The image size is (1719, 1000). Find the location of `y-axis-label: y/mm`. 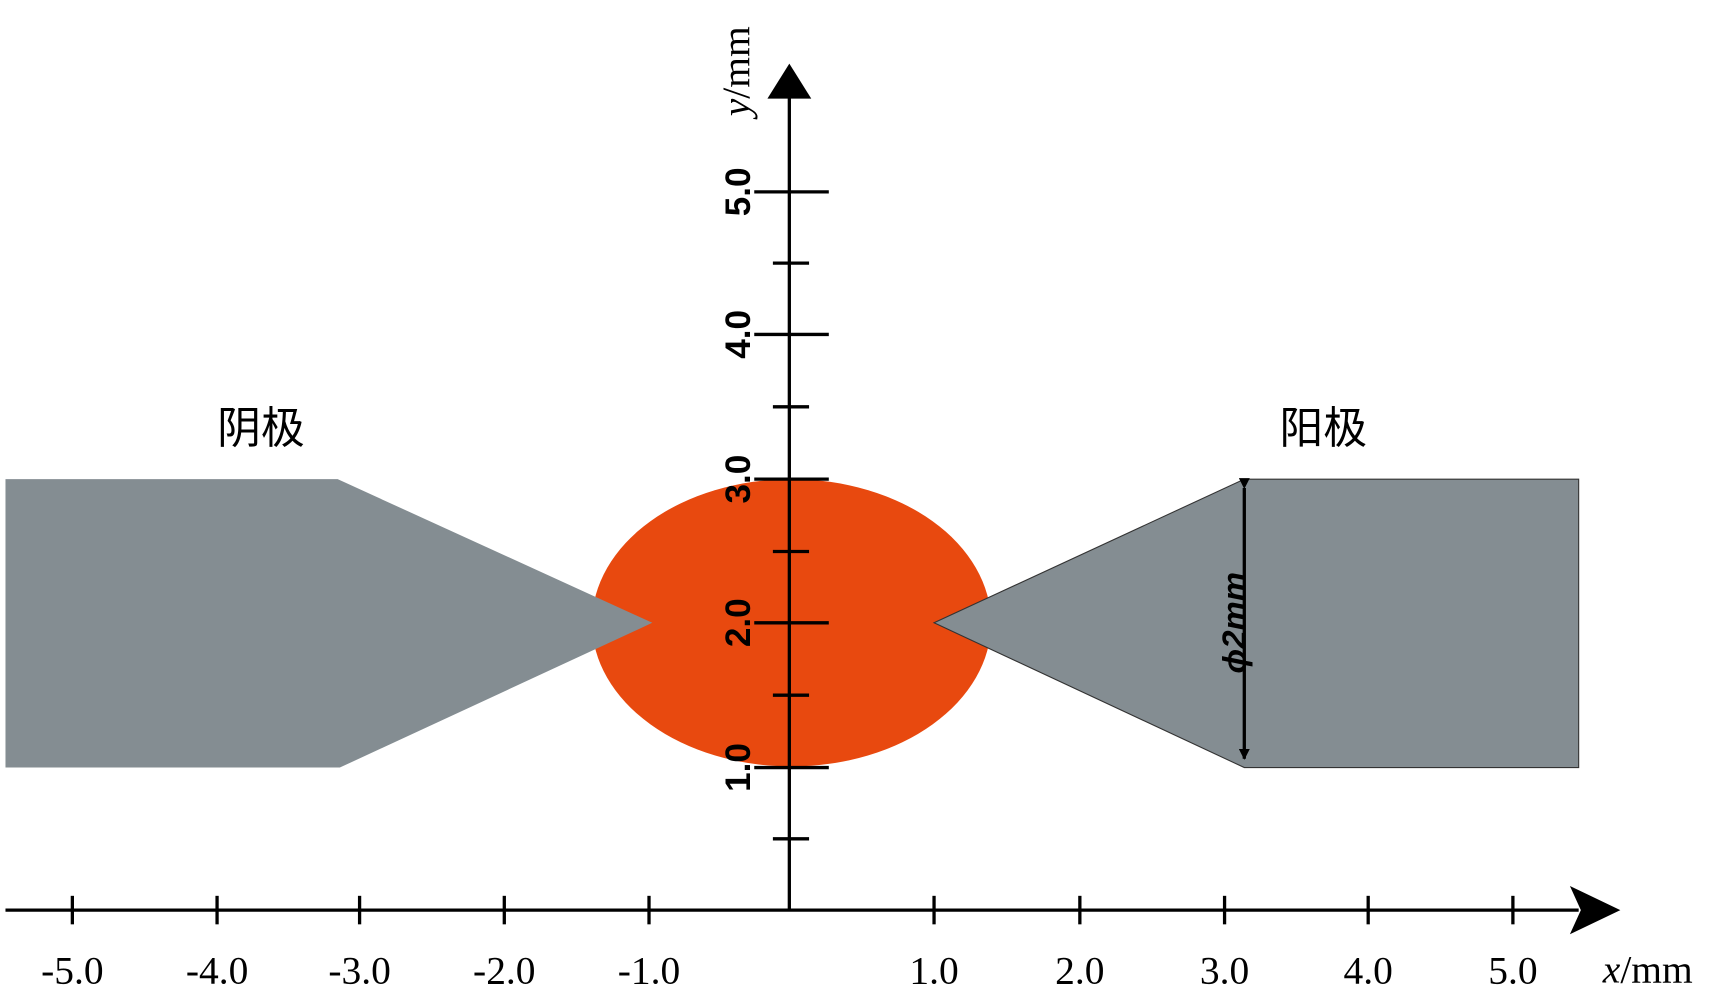

y-axis-label: y/mm is located at coordinates (736, 73).